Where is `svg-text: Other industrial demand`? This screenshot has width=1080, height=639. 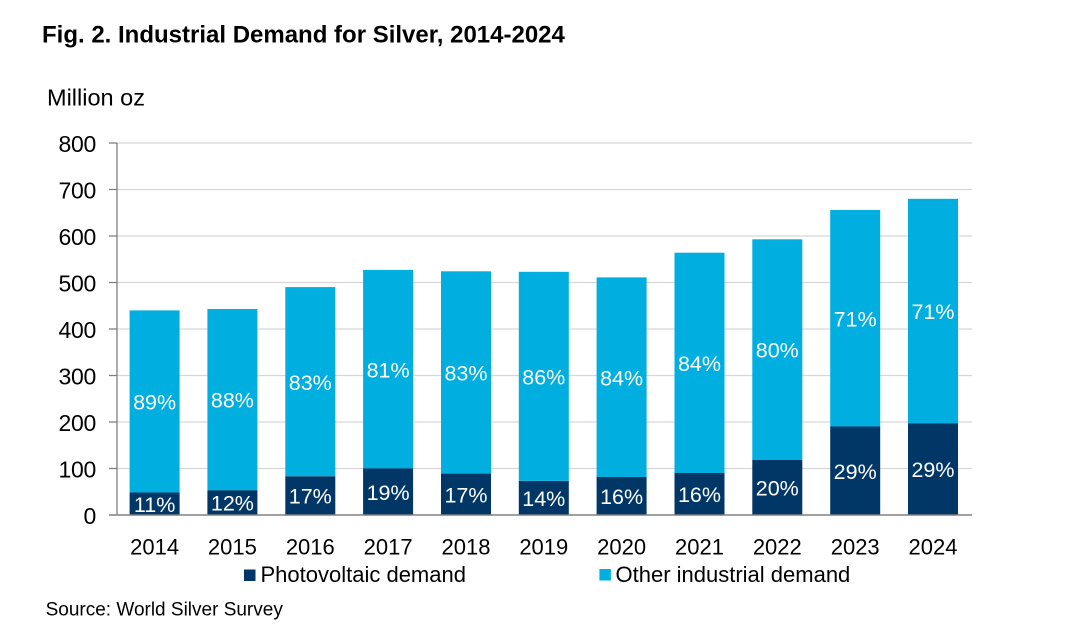 svg-text: Other industrial demand is located at coordinates (733, 574).